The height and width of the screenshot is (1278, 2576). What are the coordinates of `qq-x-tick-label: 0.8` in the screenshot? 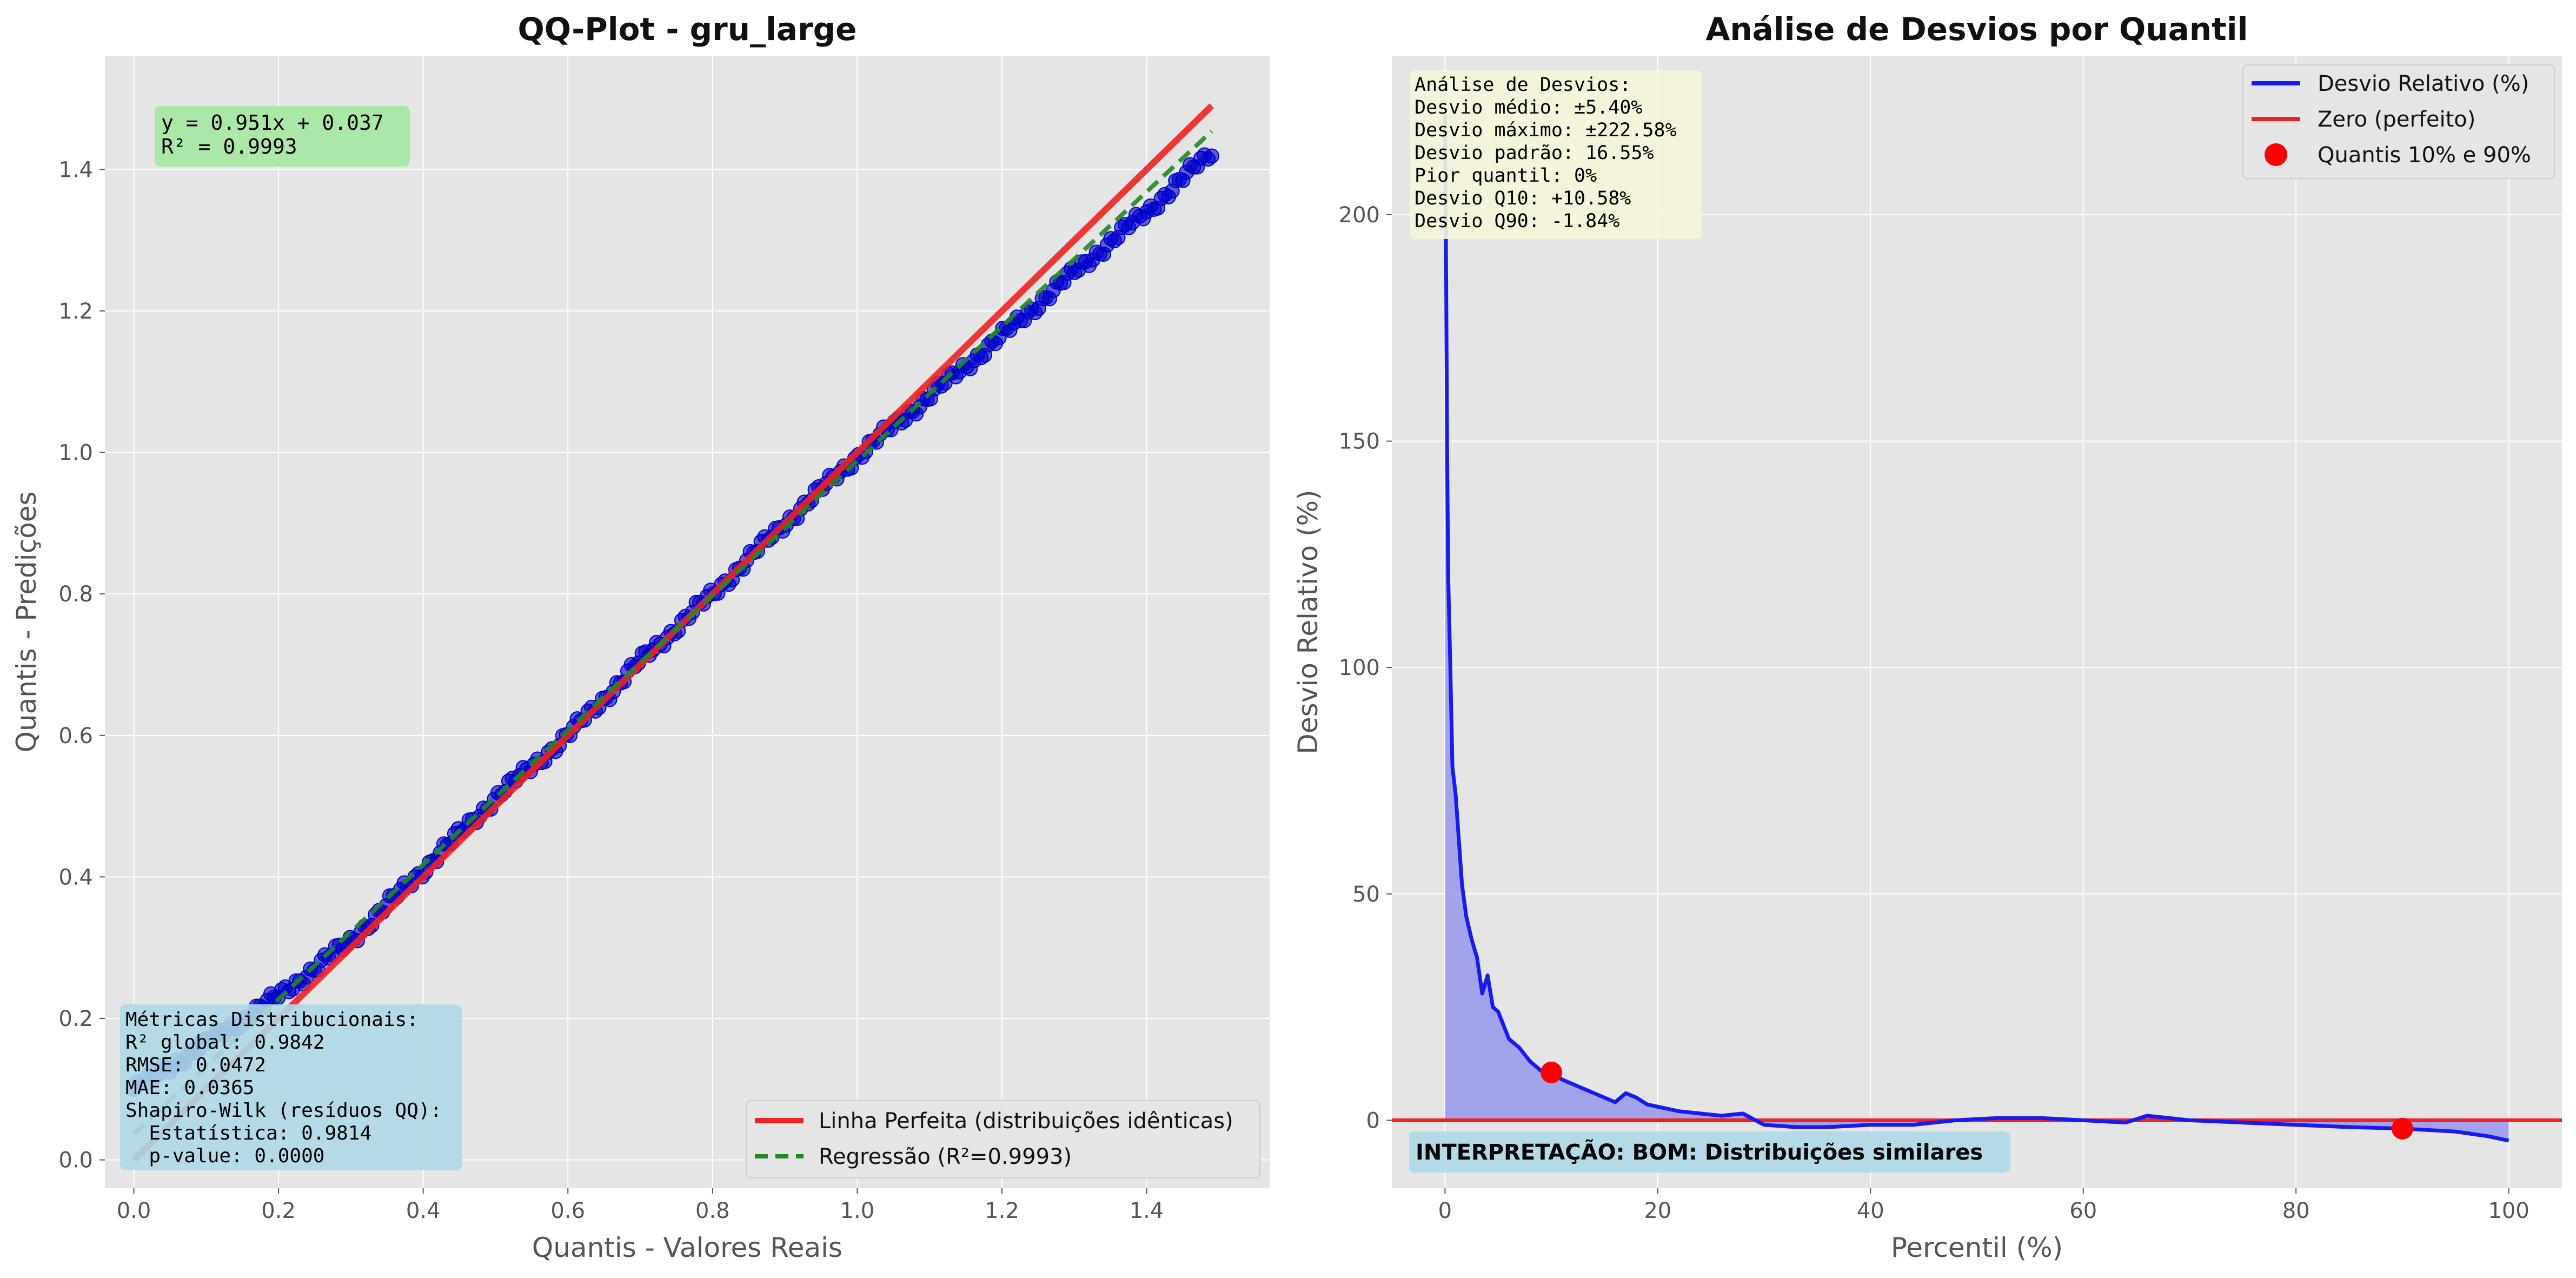 It's located at (712, 1210).